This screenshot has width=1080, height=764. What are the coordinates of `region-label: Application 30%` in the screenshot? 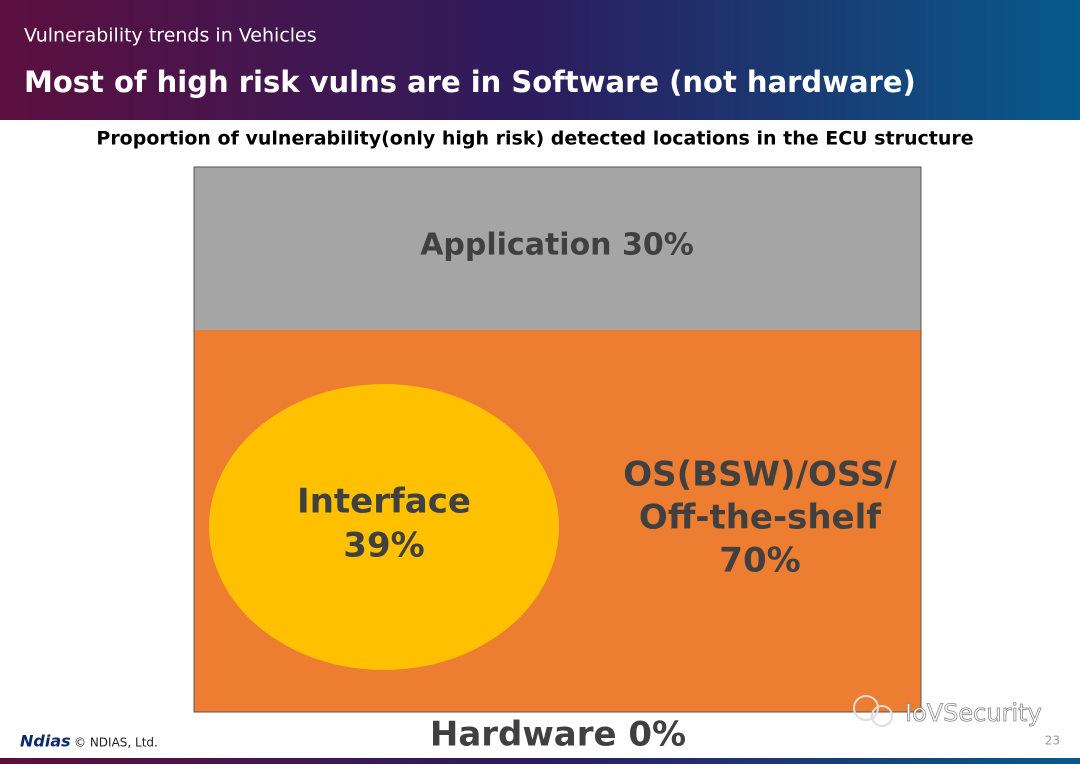 It's located at (557, 245).